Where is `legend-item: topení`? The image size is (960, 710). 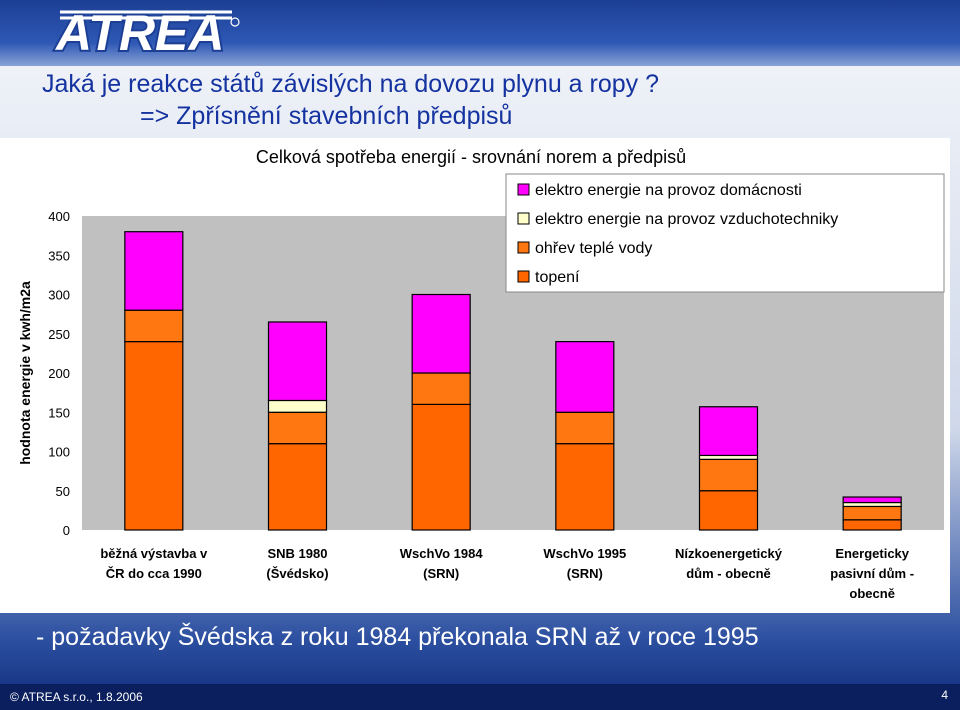
legend-item: topení is located at coordinates (557, 277).